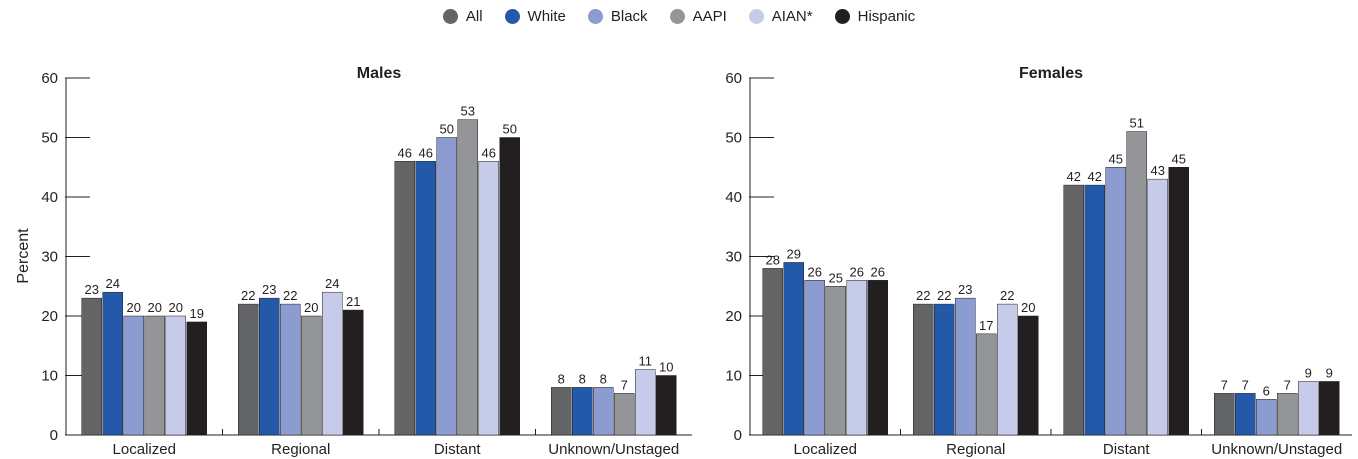  I want to click on chart-legend: All White Black AAPI AIAN* Hispanic, so click(679, 16).